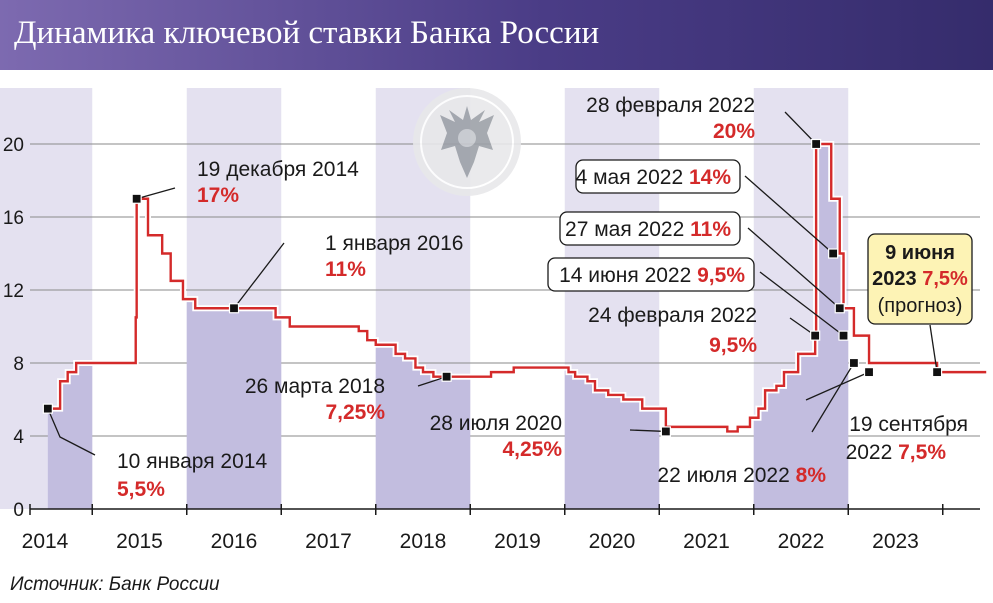  I want to click on annotation-value: 7,25%, so click(355, 412).